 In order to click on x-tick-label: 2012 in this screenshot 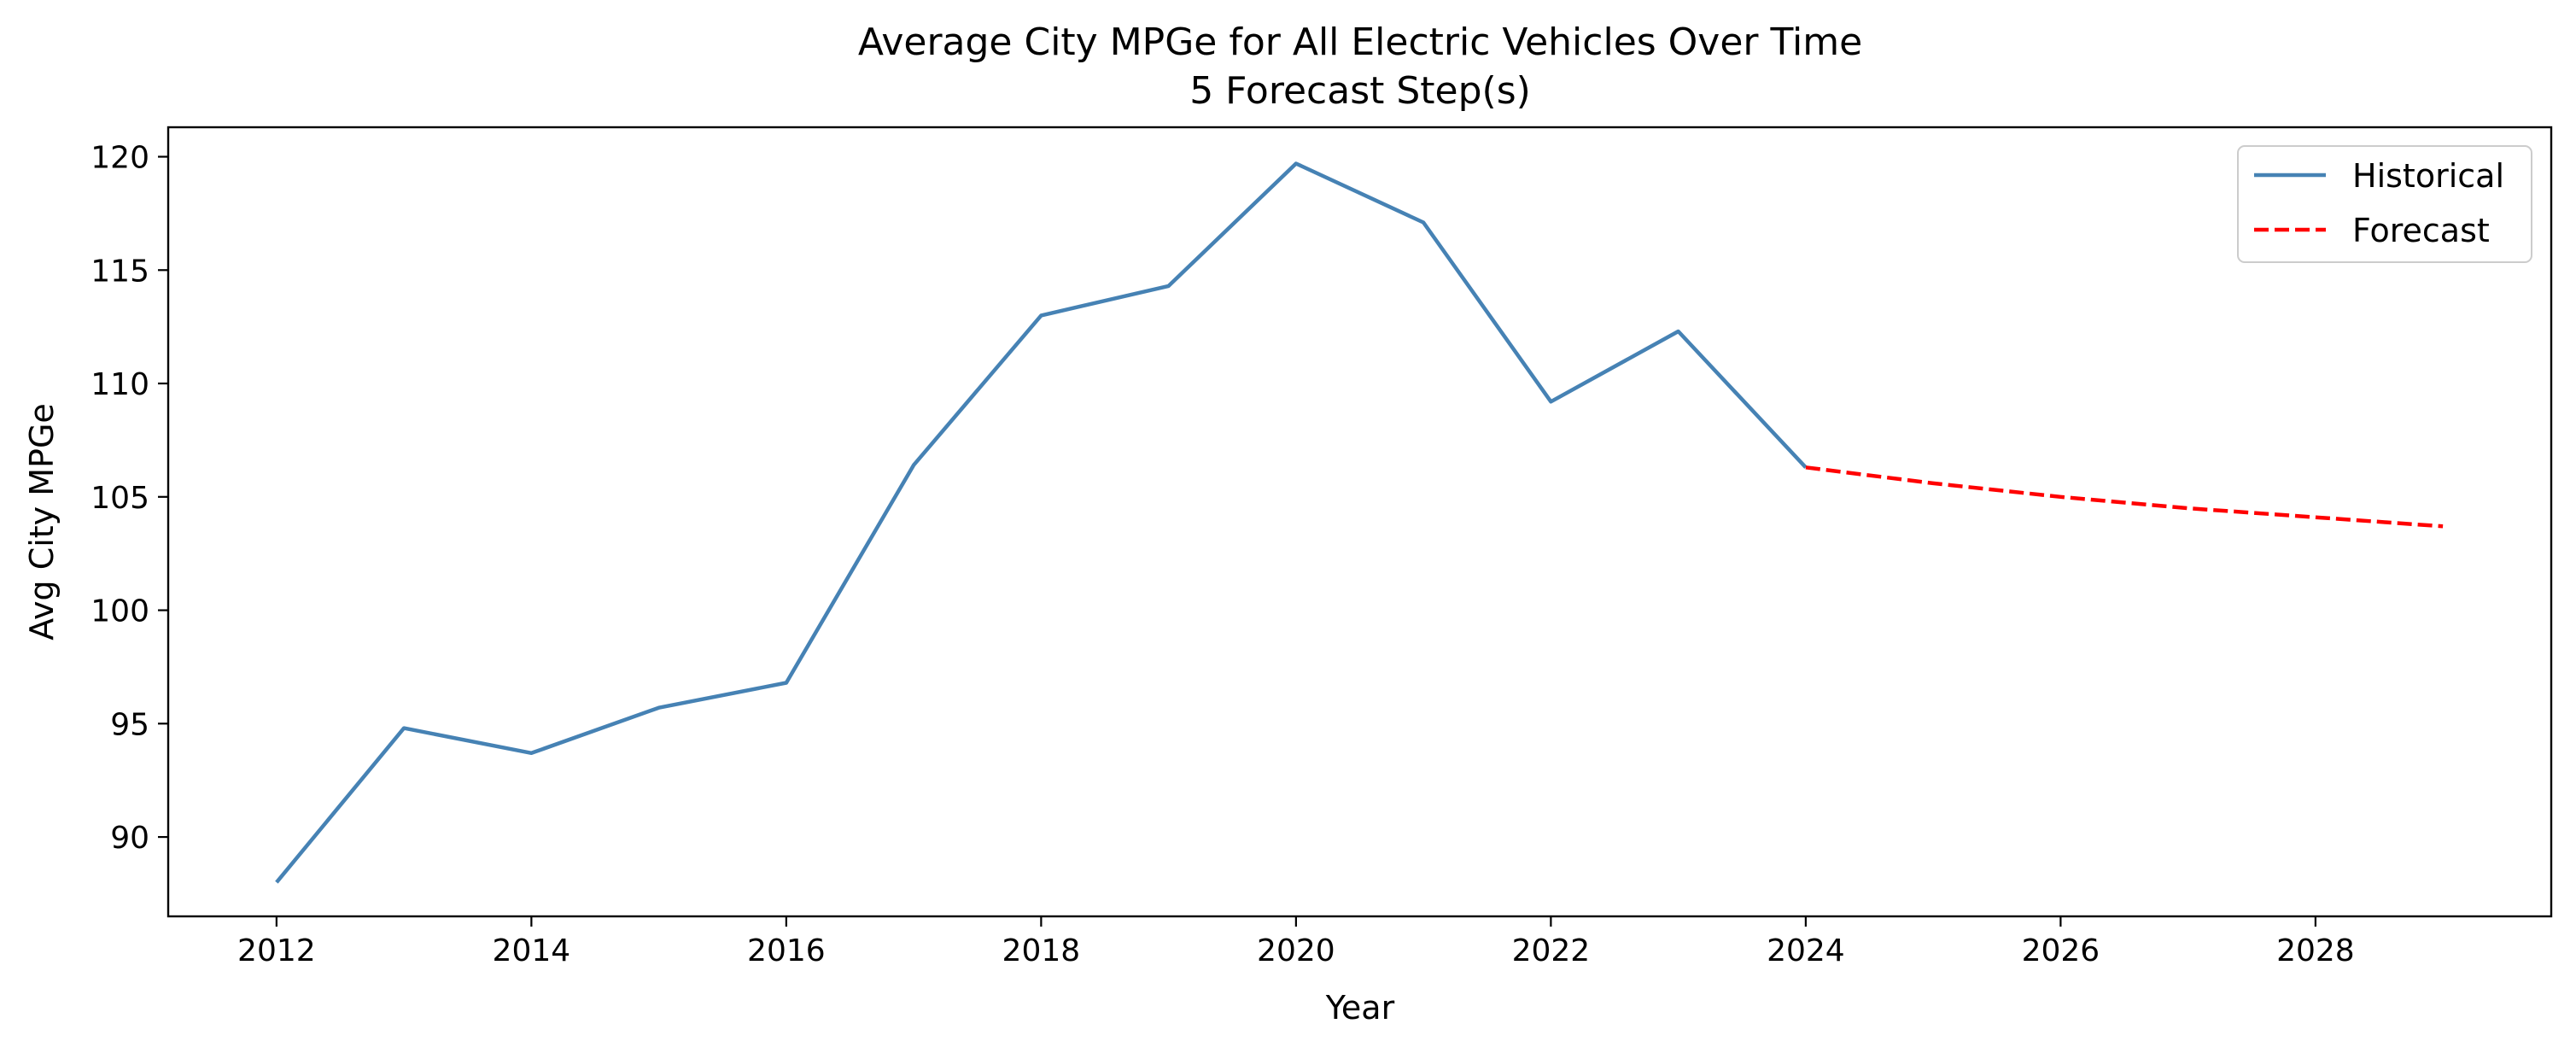, I will do `click(276, 950)`.